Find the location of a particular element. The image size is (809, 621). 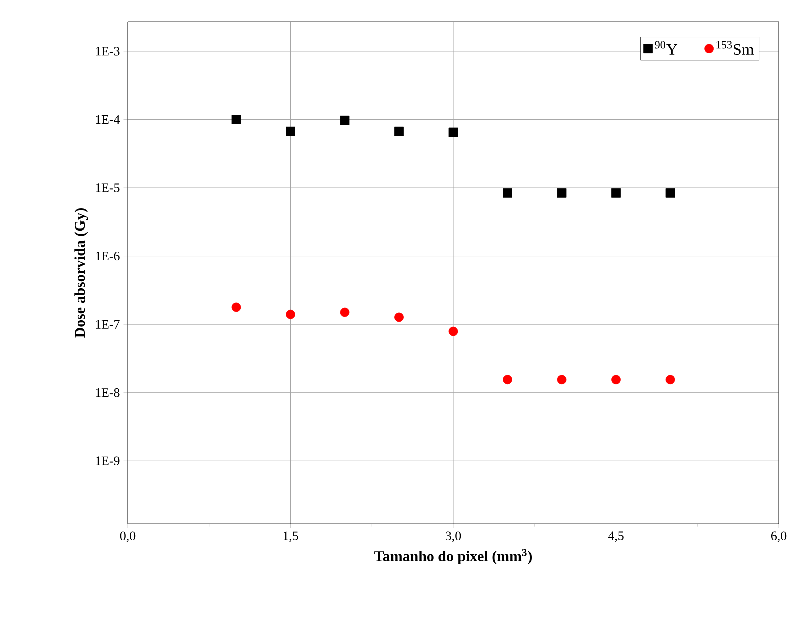

y-tick-label: 1E-5 is located at coordinates (108, 188).